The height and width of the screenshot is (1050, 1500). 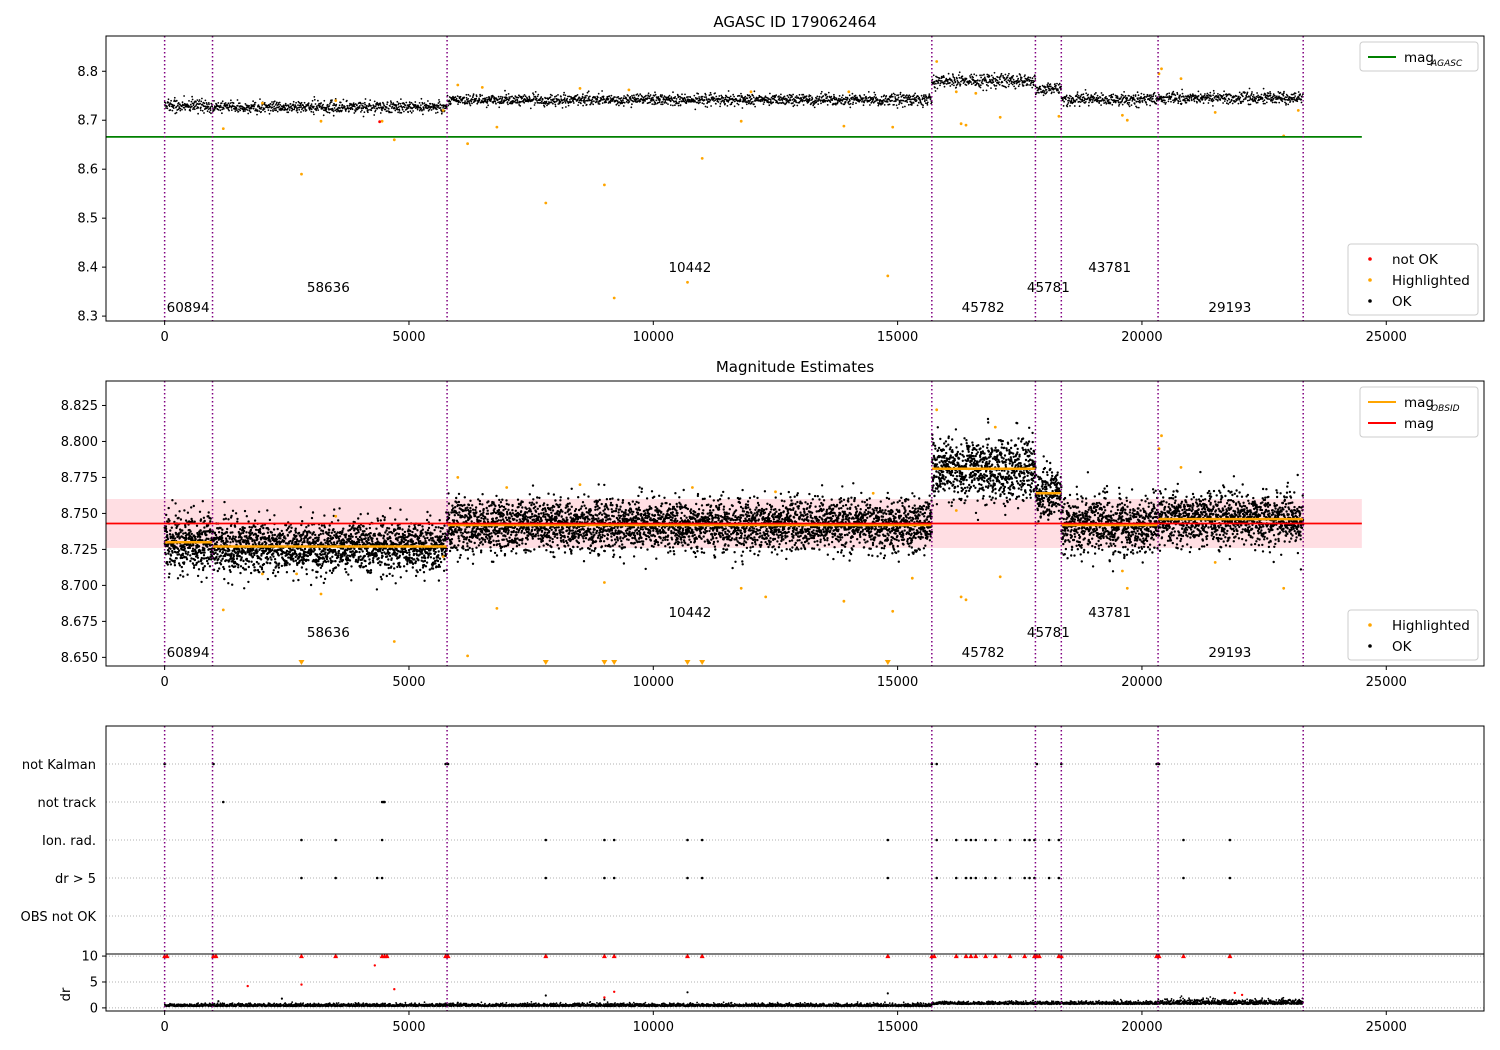 I want to click on legend-label-subscript: OBSID, so click(x=1445, y=409).